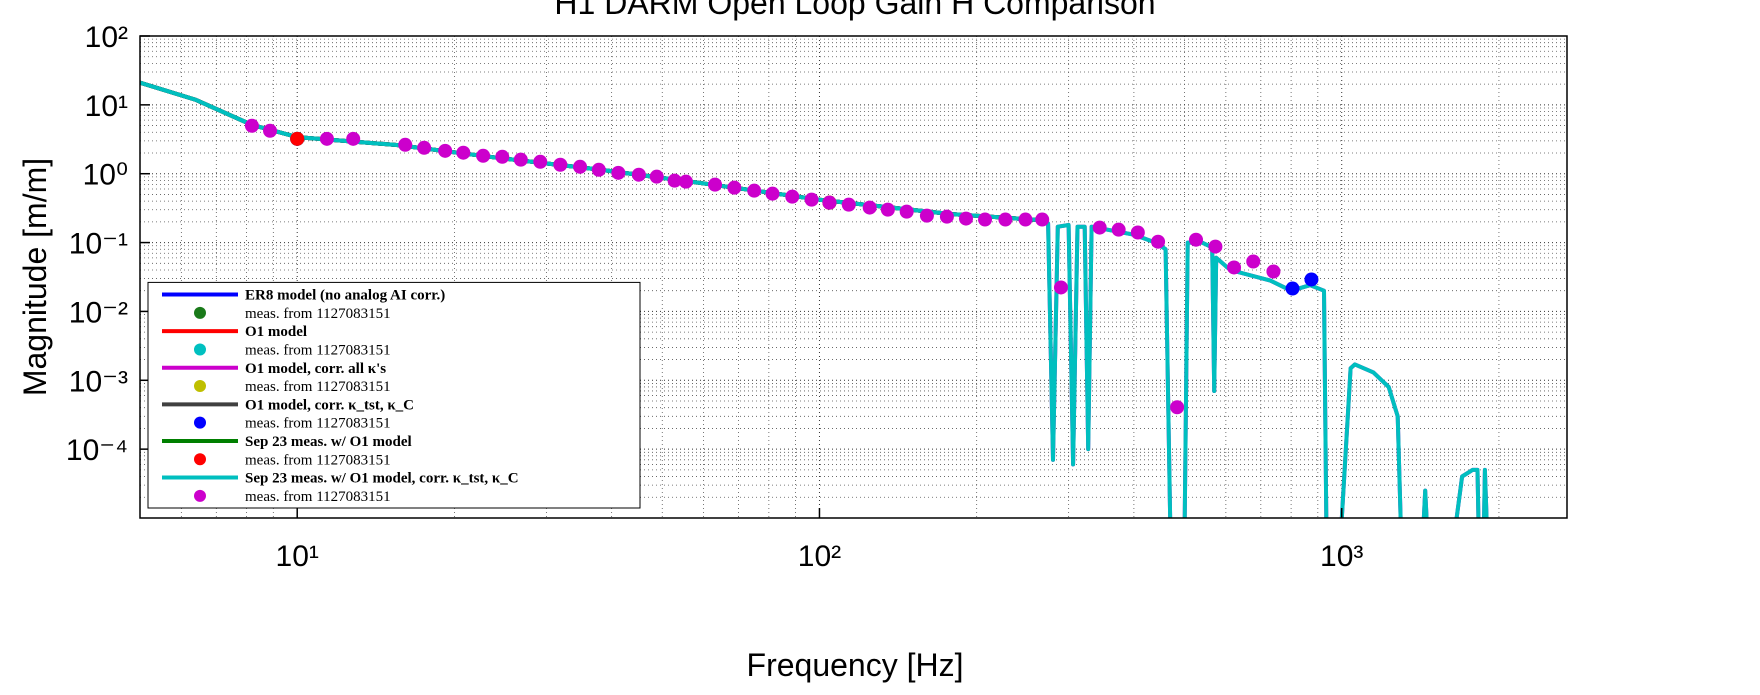 This screenshot has height=695, width=1760. What do you see at coordinates (297, 556) in the screenshot?
I see `x-tick-label: 10¹` at bounding box center [297, 556].